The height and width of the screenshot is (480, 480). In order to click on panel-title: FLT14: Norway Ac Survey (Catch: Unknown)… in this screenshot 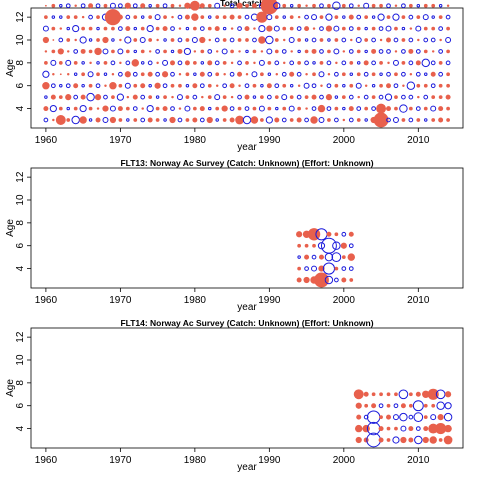, I will do `click(246, 323)`.